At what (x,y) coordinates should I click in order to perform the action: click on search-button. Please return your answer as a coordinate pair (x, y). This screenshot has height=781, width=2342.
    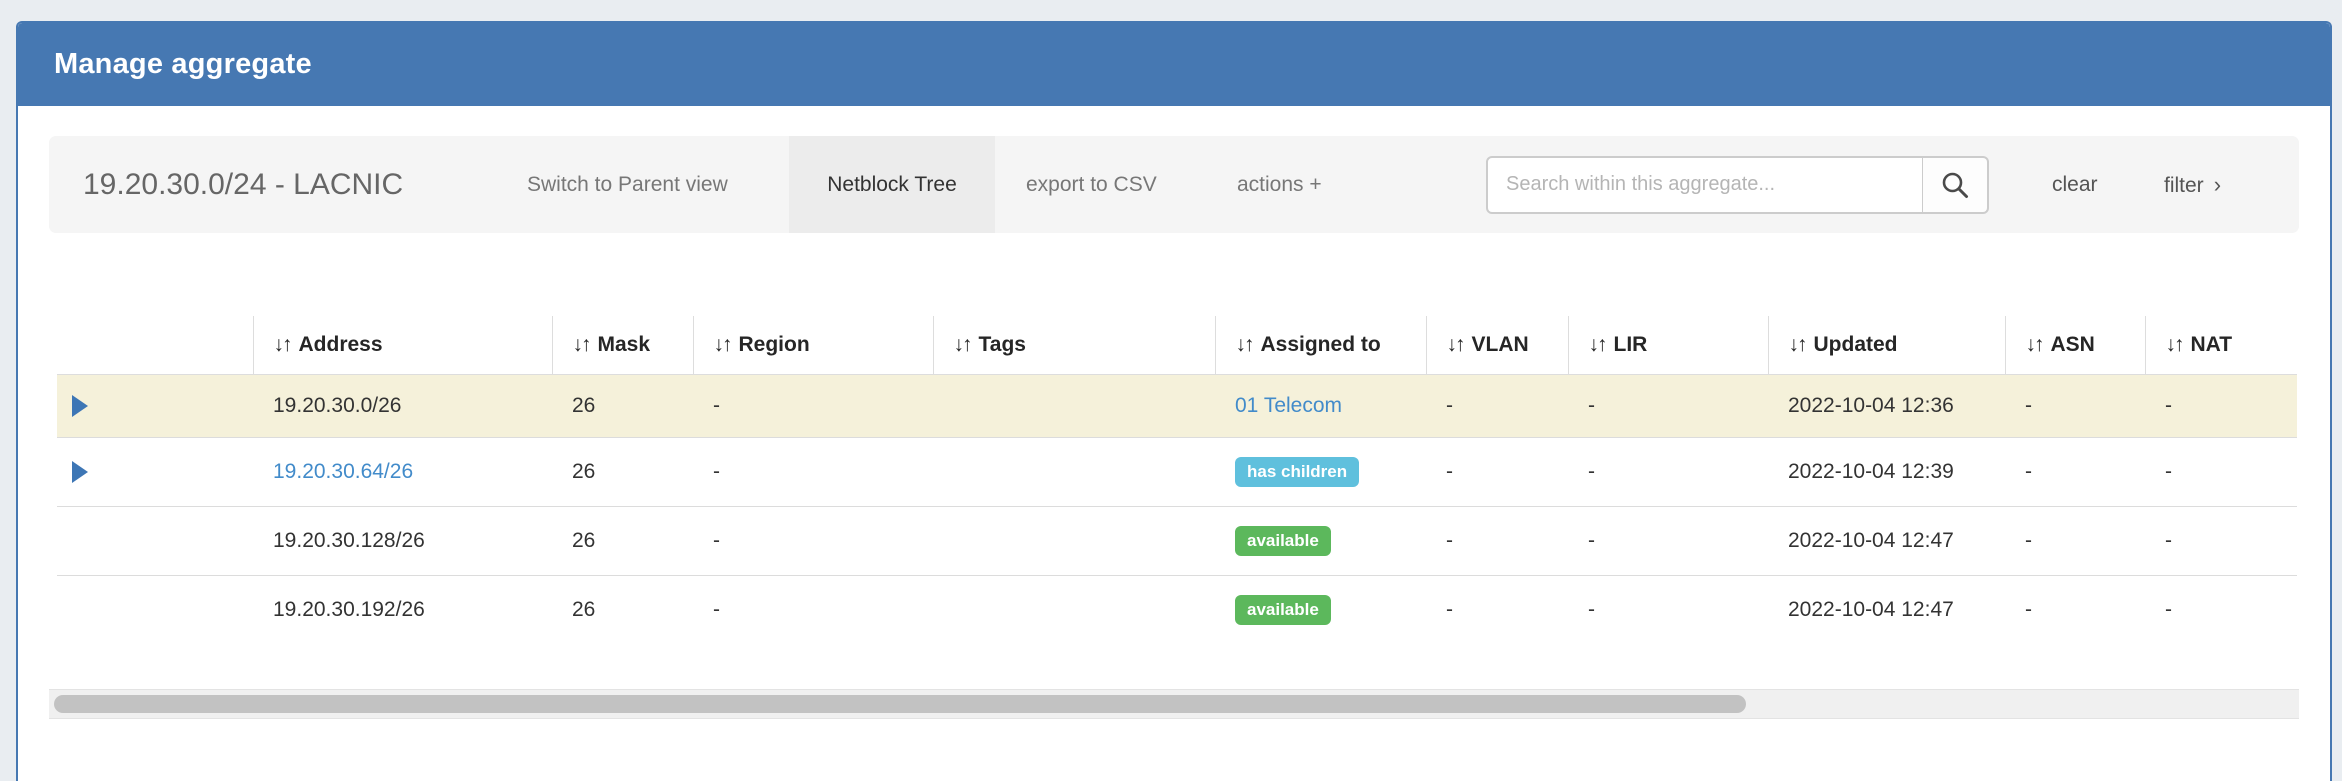
    Looking at the image, I should click on (1956, 184).